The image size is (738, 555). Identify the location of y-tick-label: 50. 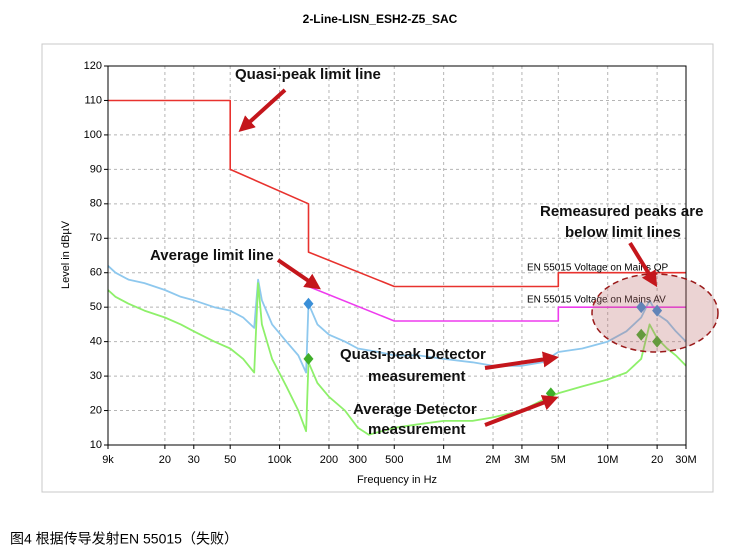
(96, 307).